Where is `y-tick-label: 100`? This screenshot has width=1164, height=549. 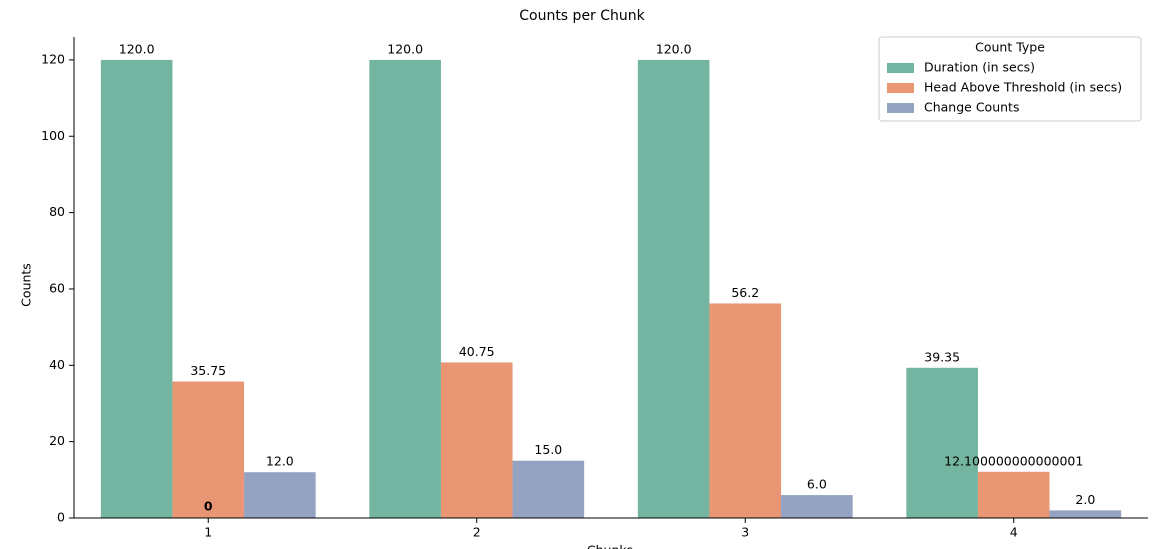
y-tick-label: 100 is located at coordinates (53, 135).